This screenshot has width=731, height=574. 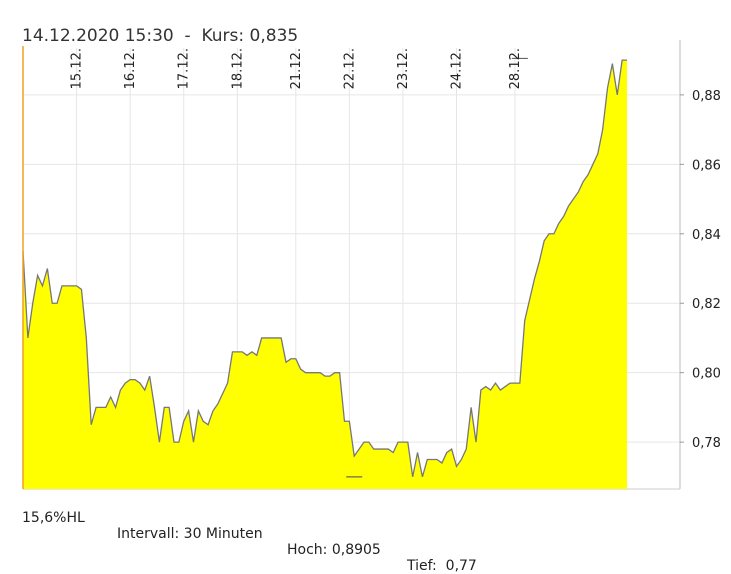 I want to click on x-tick-label: 24.12., so click(x=457, y=68).